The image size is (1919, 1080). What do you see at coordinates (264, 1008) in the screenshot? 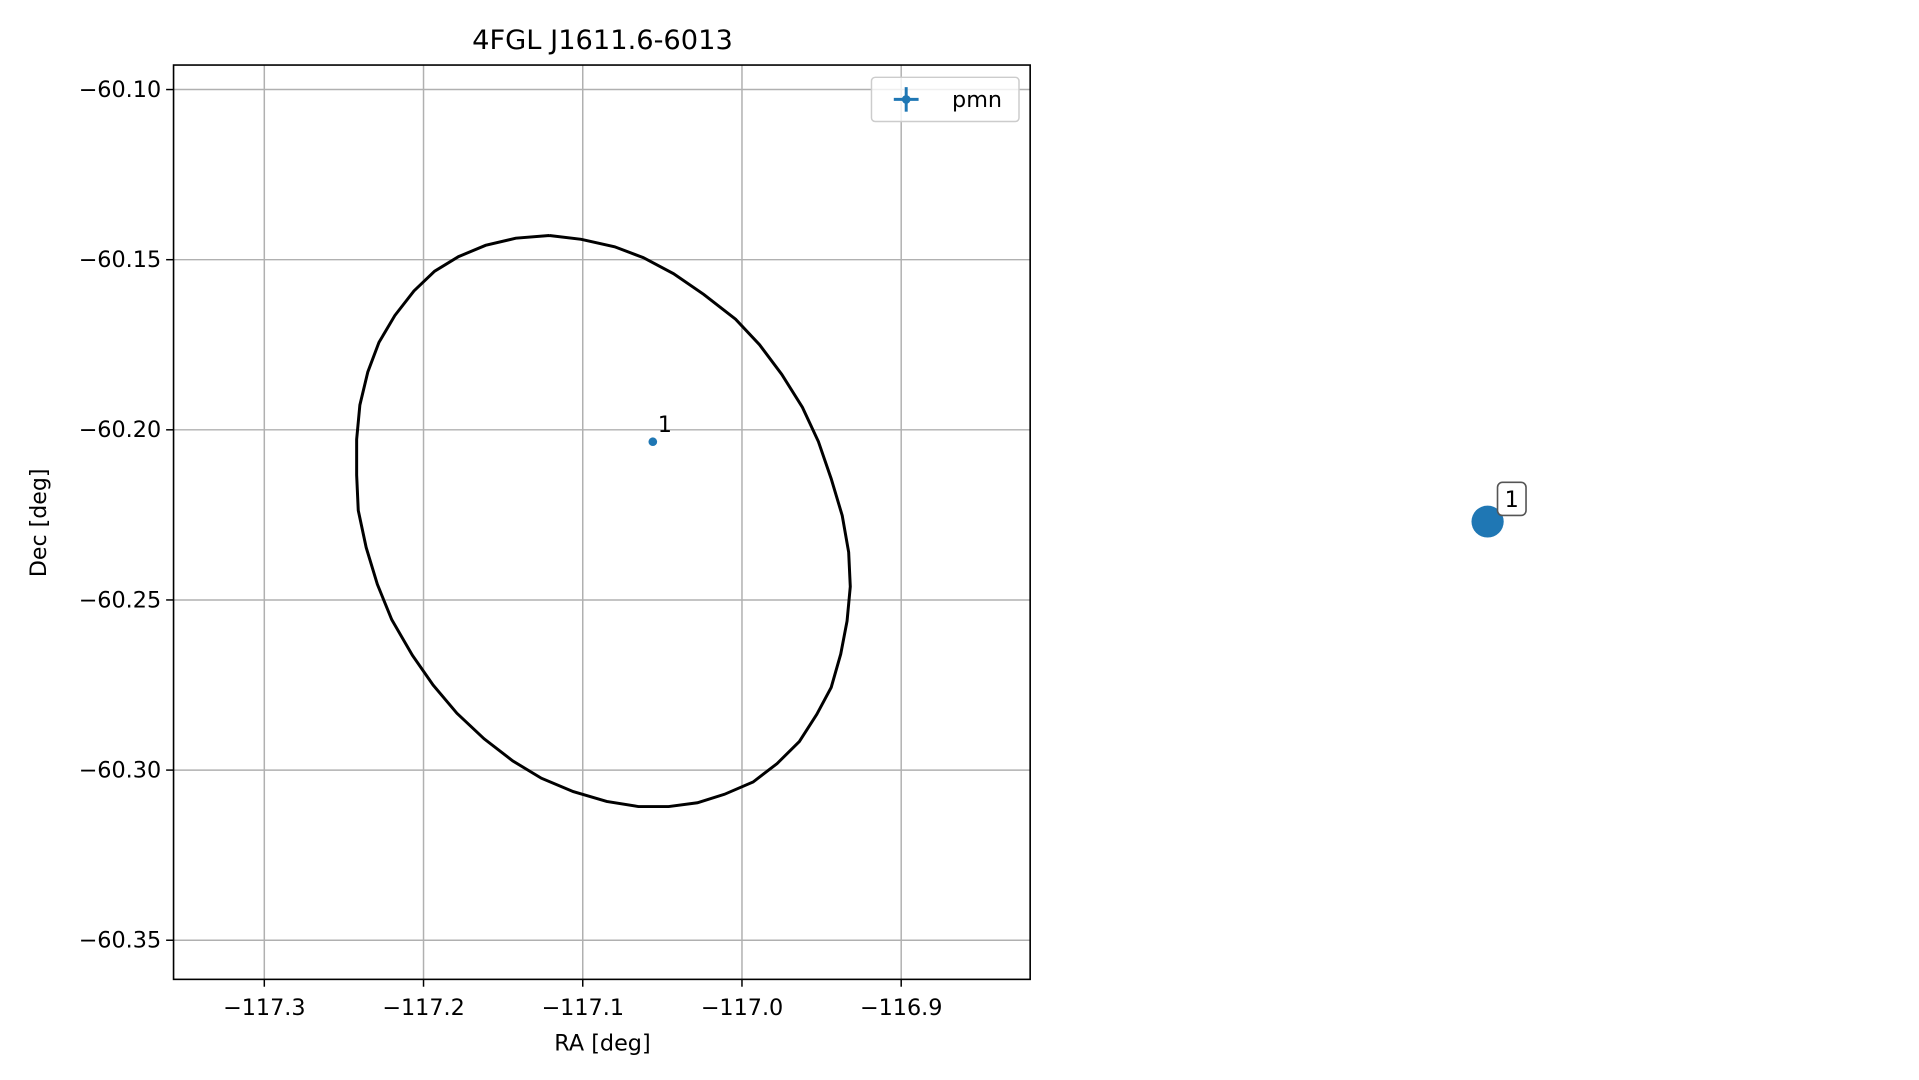
I see `x-tick-label: −117.3` at bounding box center [264, 1008].